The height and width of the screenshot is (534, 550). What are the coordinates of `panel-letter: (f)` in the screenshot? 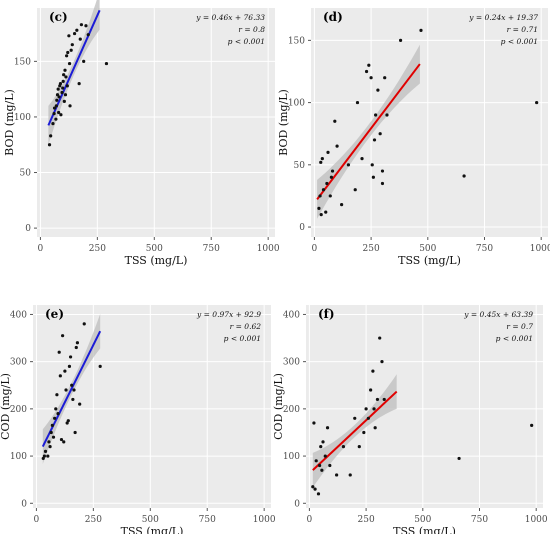 It's located at (326, 314).